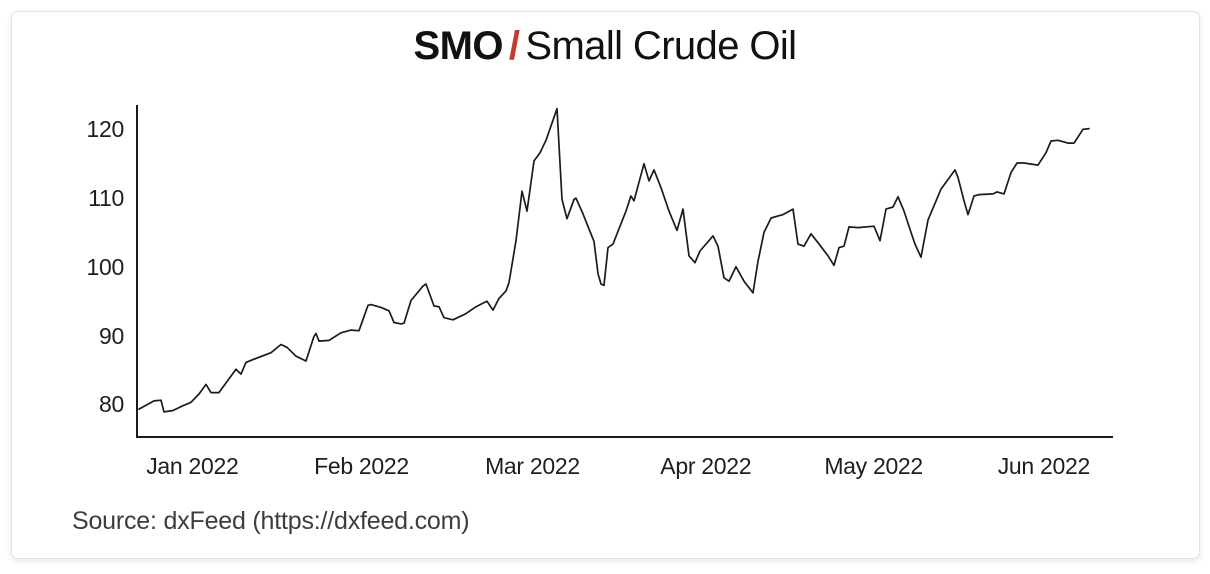  What do you see at coordinates (532, 466) in the screenshot?
I see `x-axis-label-mar-2022: Mar 2022` at bounding box center [532, 466].